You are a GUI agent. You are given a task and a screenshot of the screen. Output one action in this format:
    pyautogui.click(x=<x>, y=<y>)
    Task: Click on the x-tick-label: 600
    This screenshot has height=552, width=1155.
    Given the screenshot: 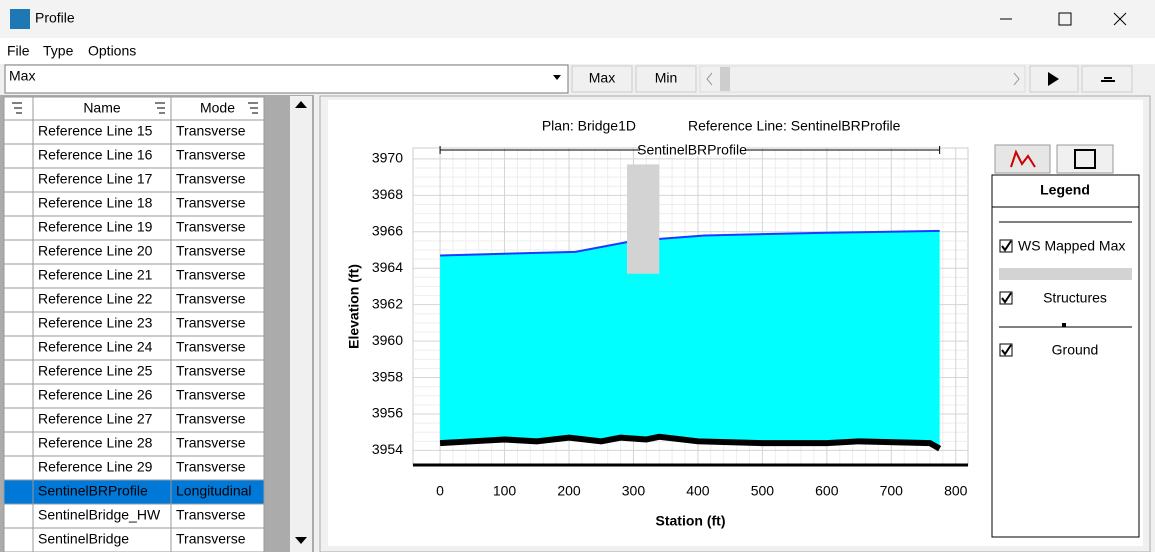 What is the action you would take?
    pyautogui.click(x=827, y=491)
    